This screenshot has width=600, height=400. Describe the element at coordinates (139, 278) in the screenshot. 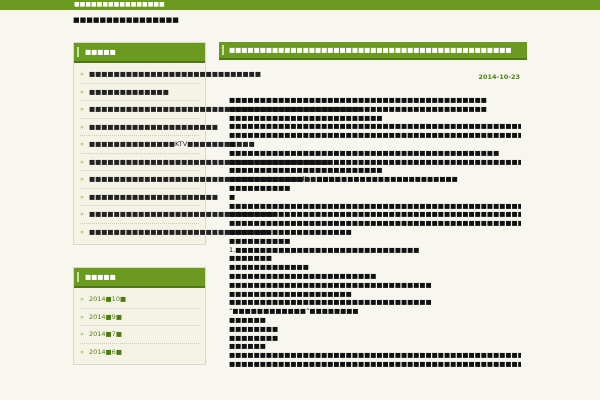

I see `archives-header: ■■■■■` at that location.